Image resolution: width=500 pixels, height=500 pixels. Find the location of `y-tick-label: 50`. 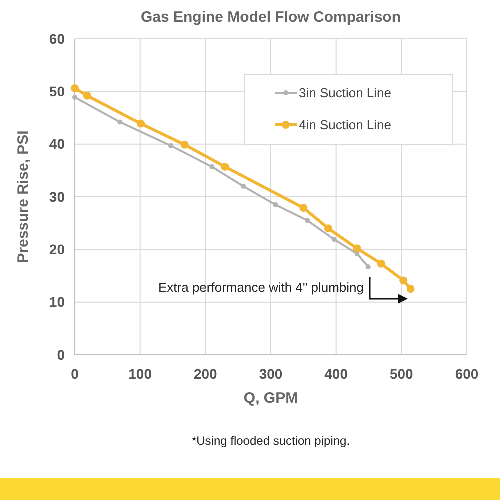

y-tick-label: 50 is located at coordinates (57, 92).